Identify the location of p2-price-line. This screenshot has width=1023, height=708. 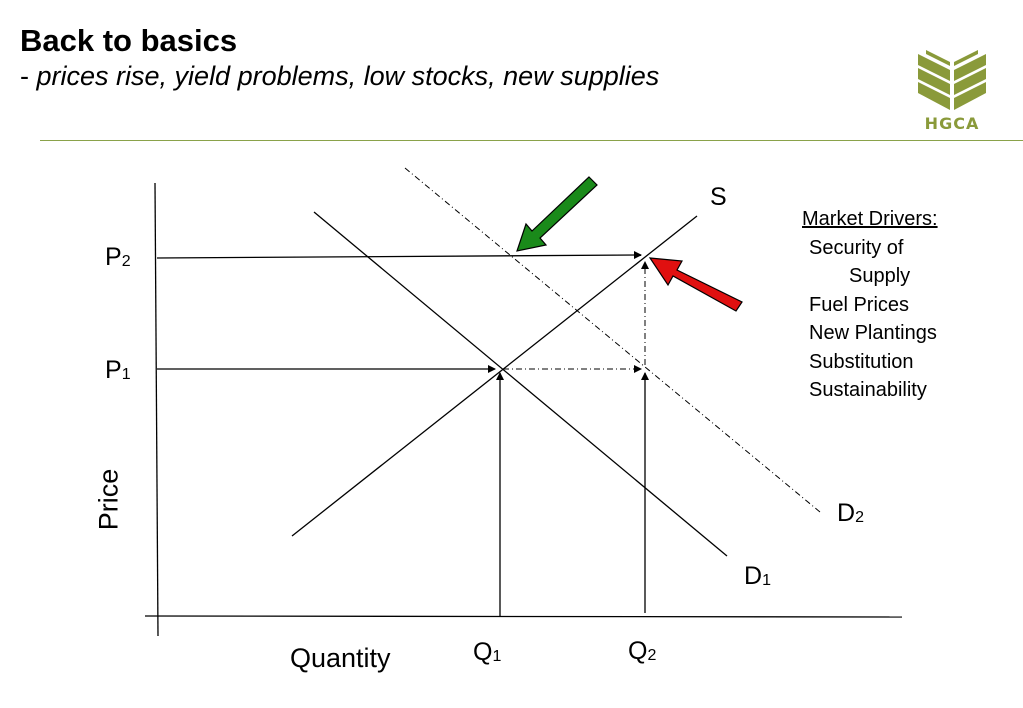
(399, 255).